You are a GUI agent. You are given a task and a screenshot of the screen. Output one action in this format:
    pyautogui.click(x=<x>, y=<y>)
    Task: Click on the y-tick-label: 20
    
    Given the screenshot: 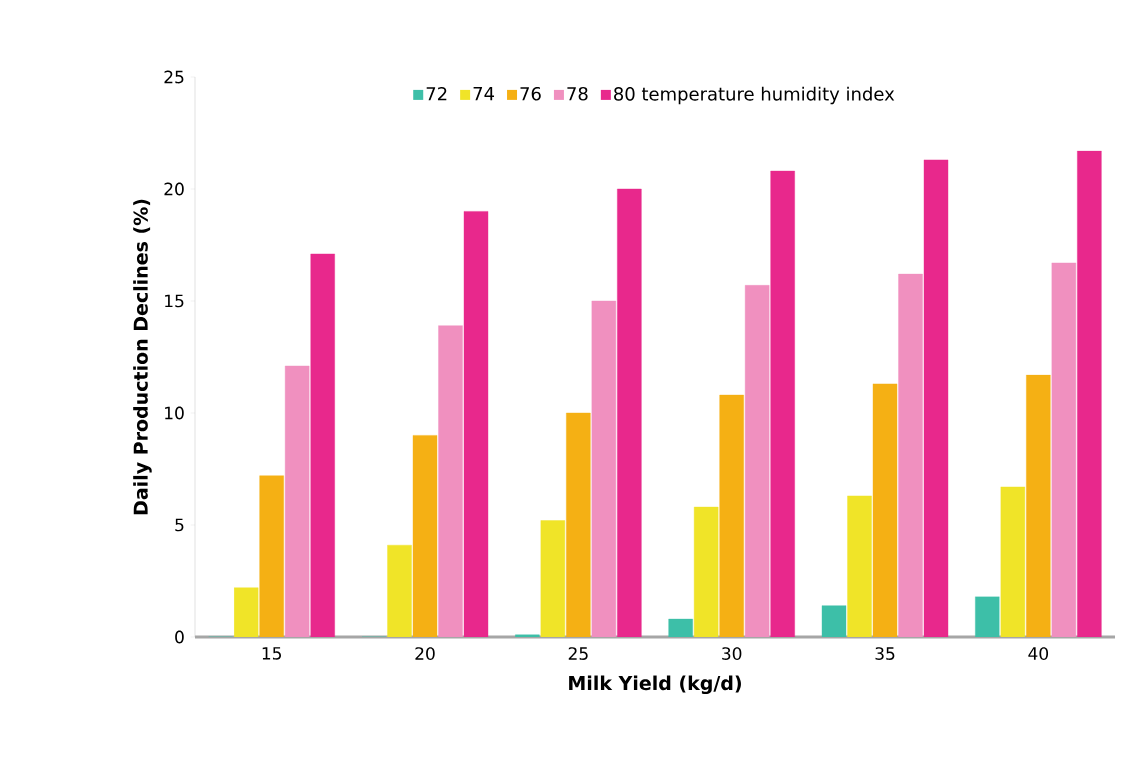 What is the action you would take?
    pyautogui.click(x=174, y=189)
    